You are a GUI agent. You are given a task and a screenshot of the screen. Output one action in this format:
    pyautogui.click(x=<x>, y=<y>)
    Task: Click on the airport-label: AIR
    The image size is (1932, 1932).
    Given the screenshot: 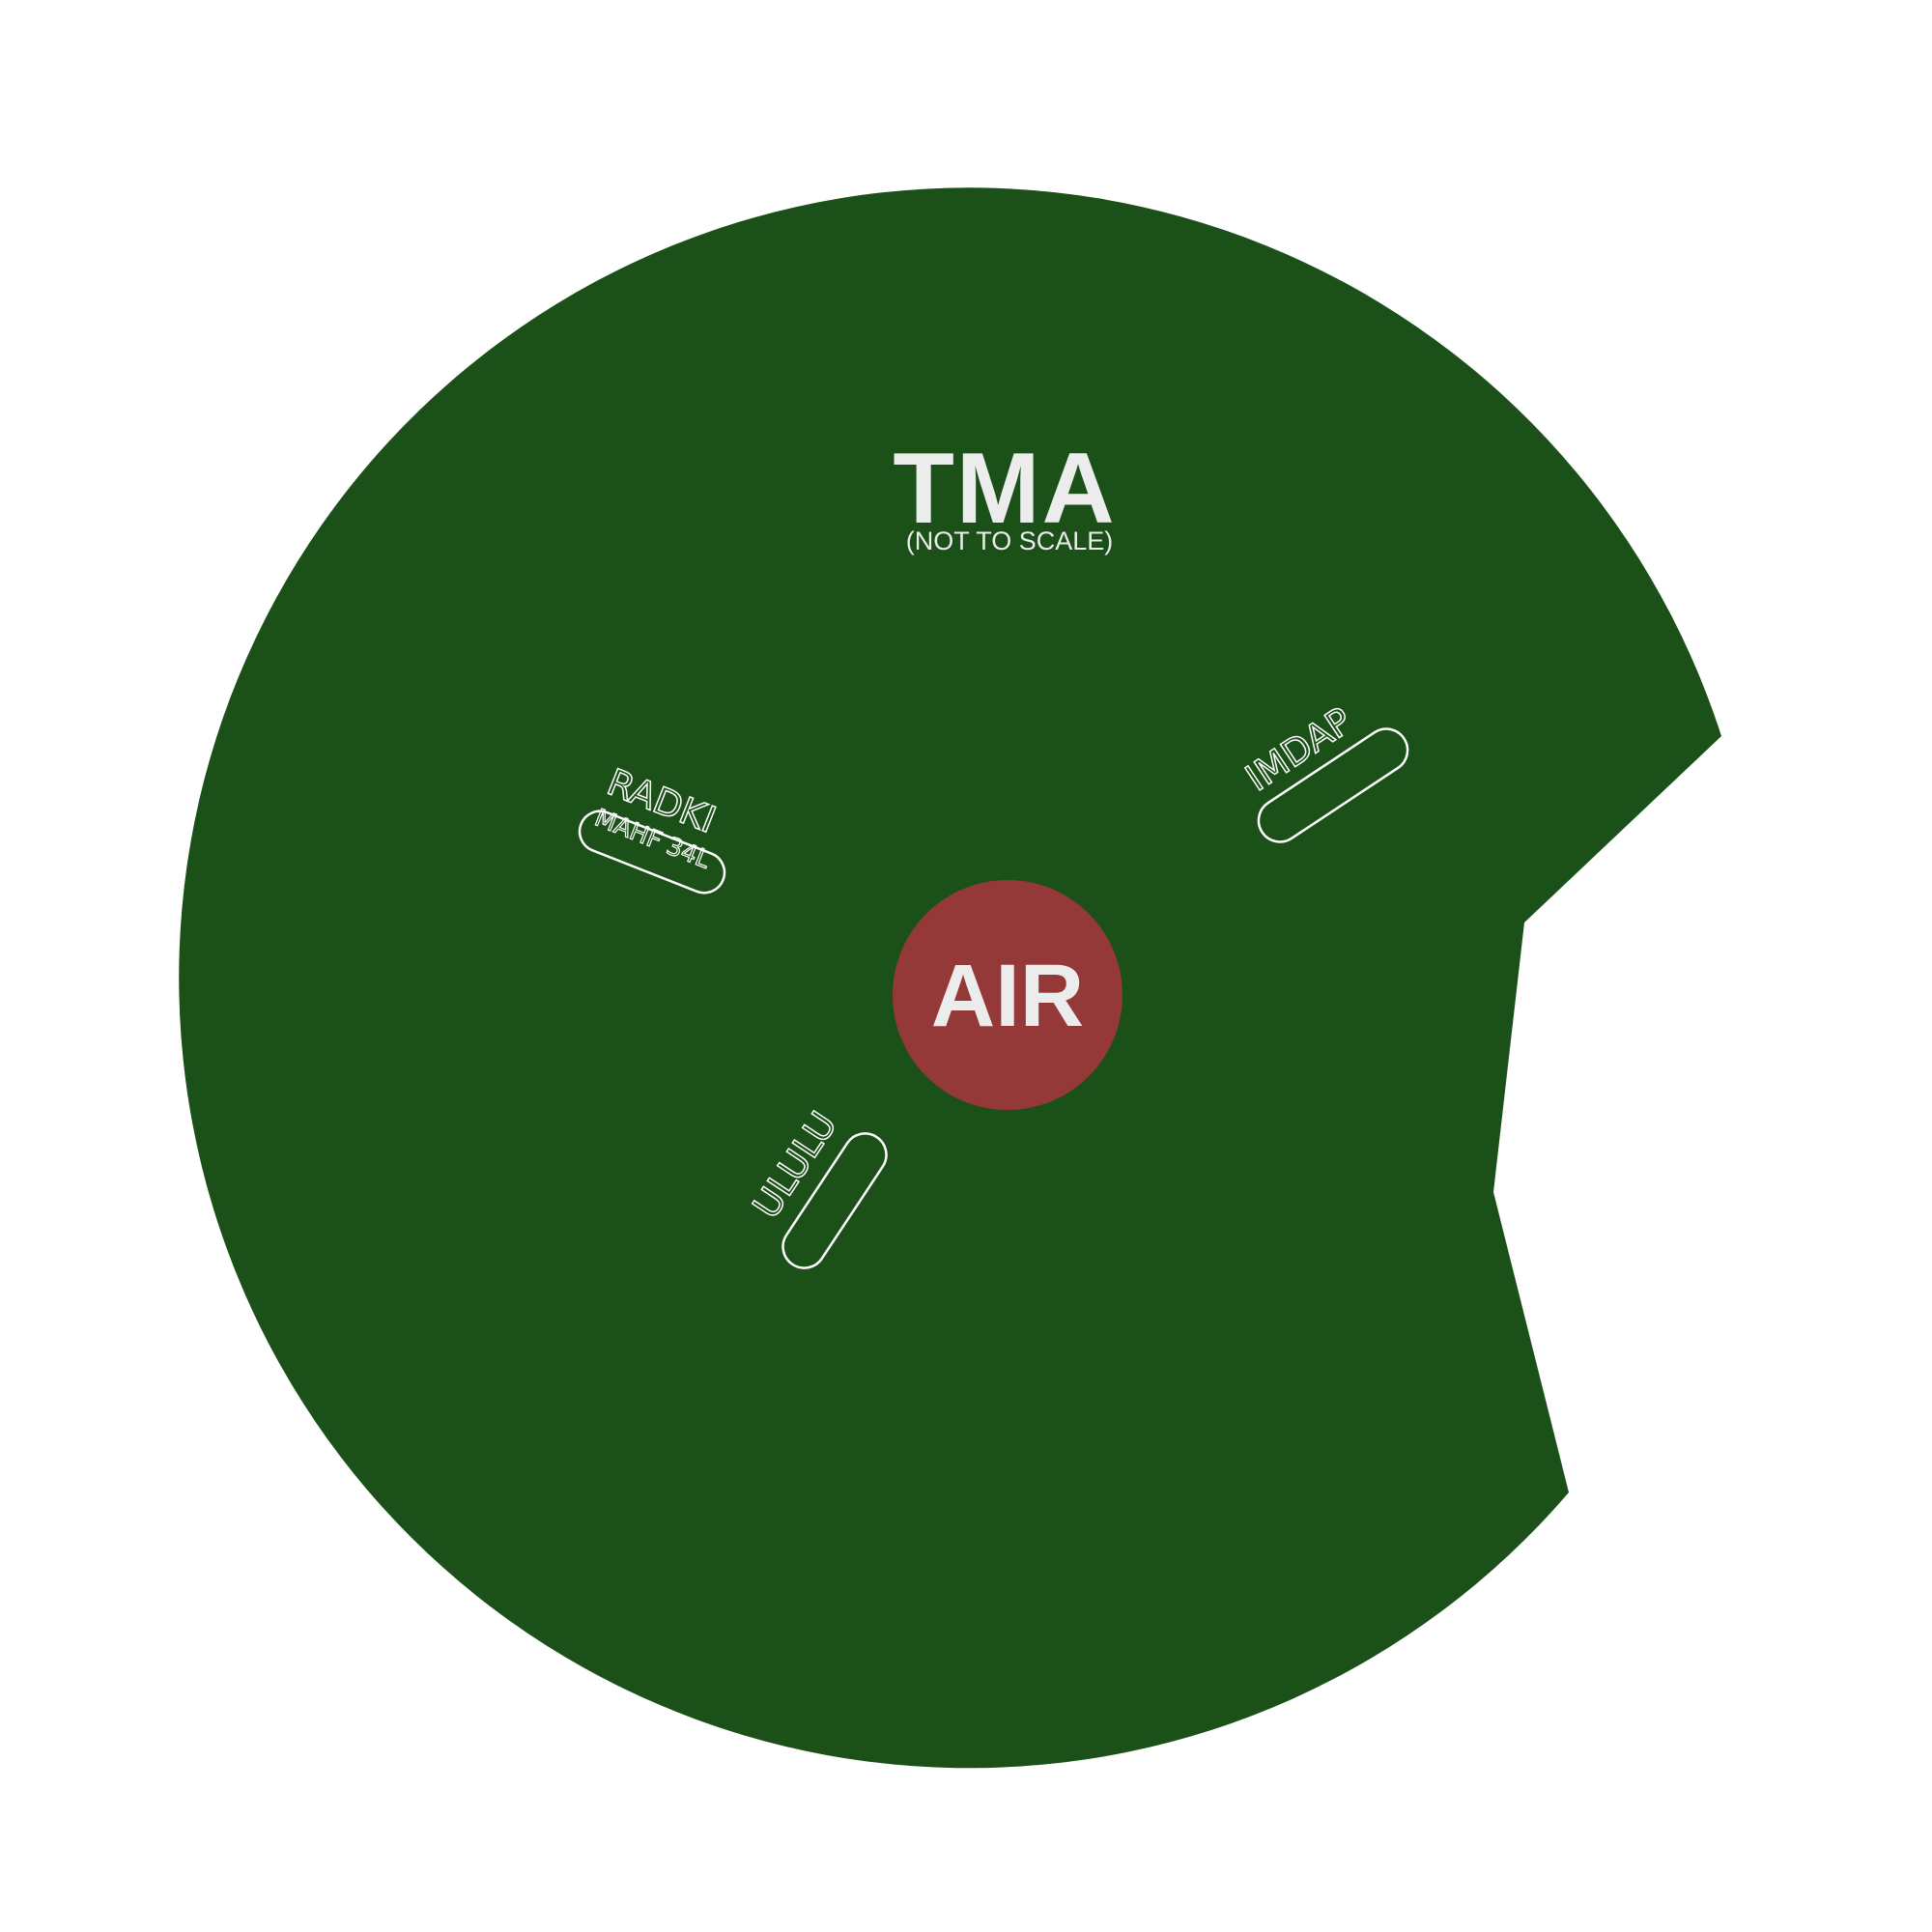 What is the action you would take?
    pyautogui.click(x=1008, y=996)
    